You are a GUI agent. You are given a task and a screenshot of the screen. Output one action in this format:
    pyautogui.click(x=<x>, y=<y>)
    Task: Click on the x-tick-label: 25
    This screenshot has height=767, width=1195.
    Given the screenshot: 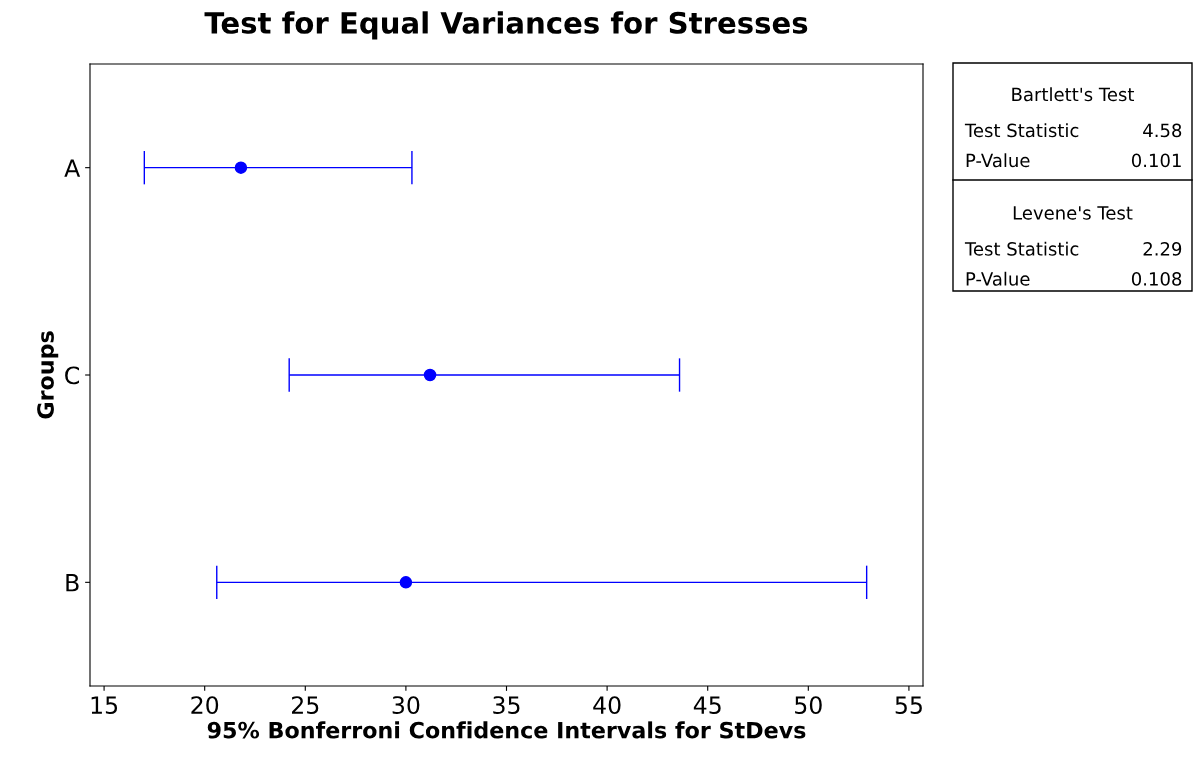 What is the action you would take?
    pyautogui.click(x=305, y=705)
    